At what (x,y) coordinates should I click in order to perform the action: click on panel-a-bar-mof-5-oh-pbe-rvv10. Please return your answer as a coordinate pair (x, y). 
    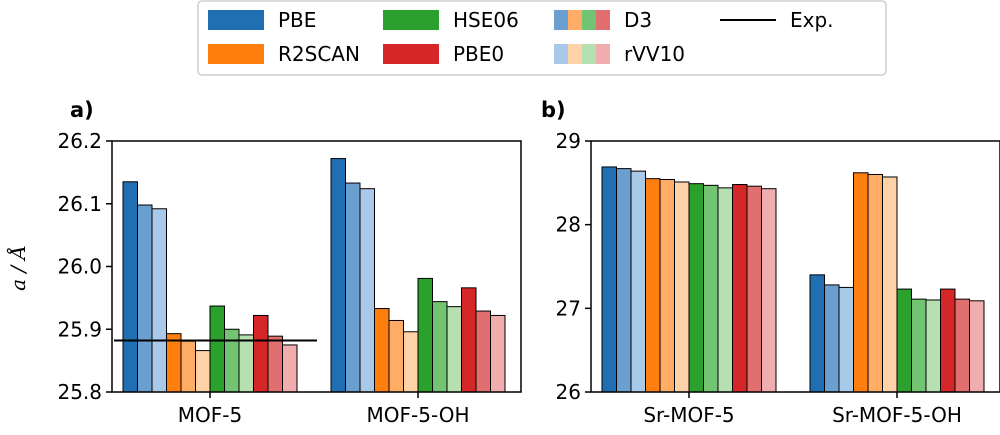
    Looking at the image, I should click on (367, 290).